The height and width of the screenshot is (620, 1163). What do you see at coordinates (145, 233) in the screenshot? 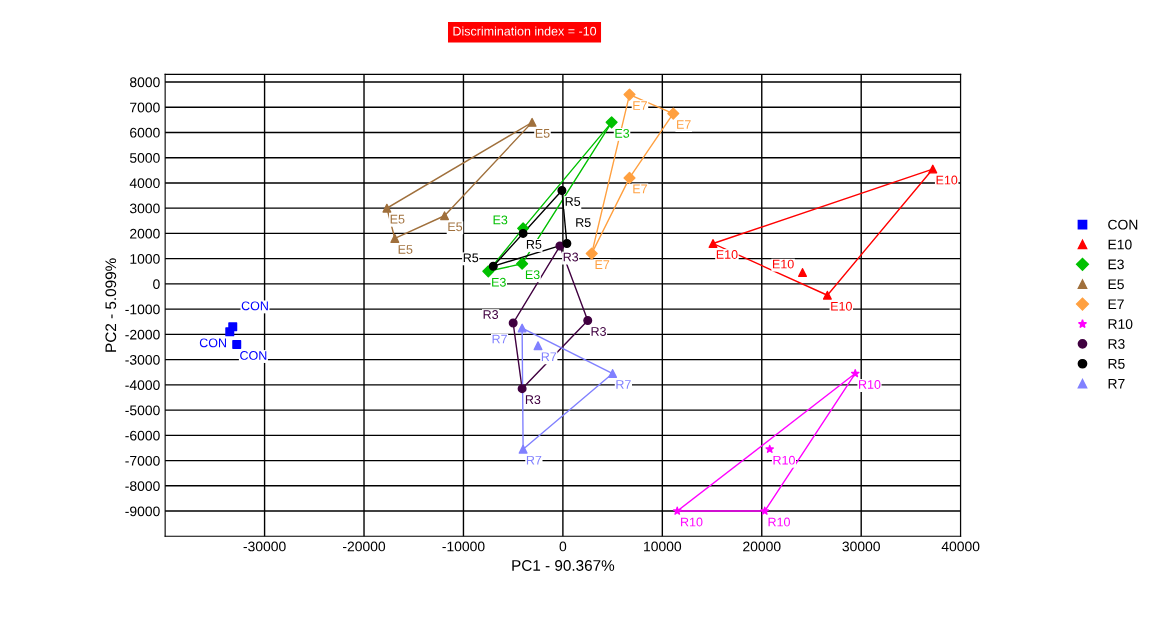
I see `y-tick-label: 2000` at bounding box center [145, 233].